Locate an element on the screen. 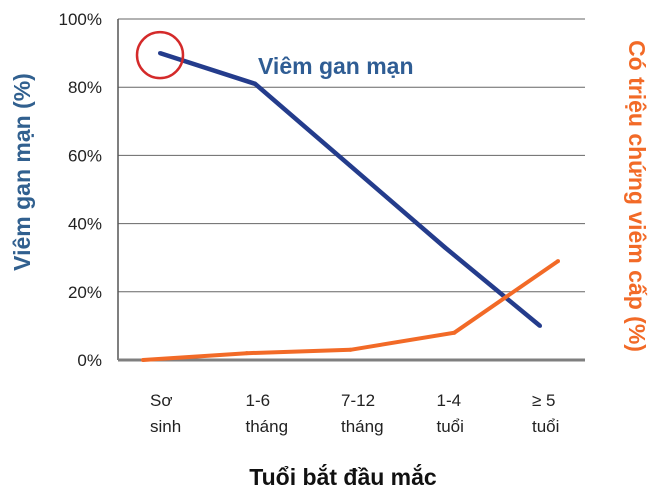  y-tick-label: 0% is located at coordinates (89, 360).